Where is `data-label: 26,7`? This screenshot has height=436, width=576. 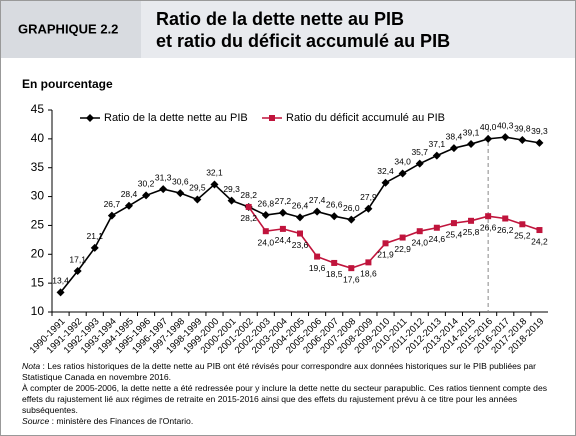
data-label: 26,7 is located at coordinates (112, 204).